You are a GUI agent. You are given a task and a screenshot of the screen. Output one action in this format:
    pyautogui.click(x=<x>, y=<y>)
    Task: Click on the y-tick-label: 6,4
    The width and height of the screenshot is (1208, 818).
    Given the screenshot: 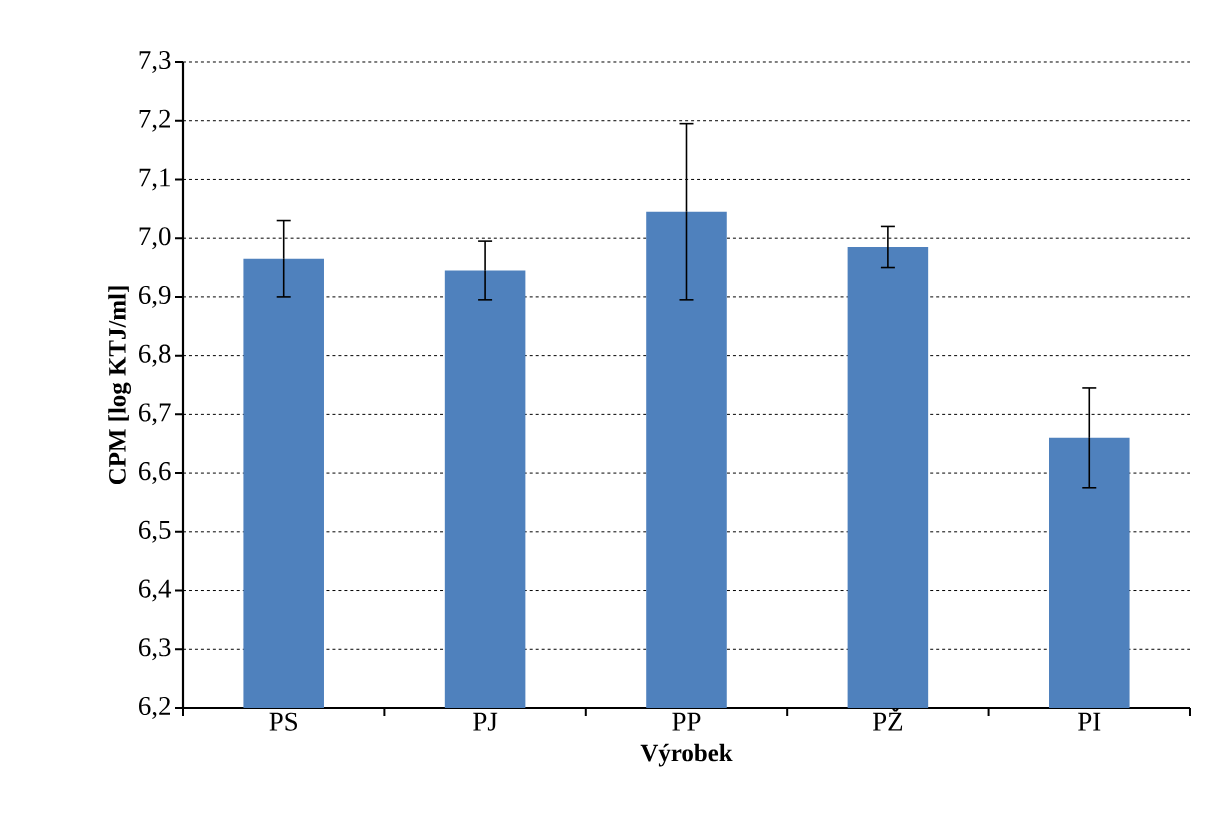 What is the action you would take?
    pyautogui.click(x=155, y=590)
    